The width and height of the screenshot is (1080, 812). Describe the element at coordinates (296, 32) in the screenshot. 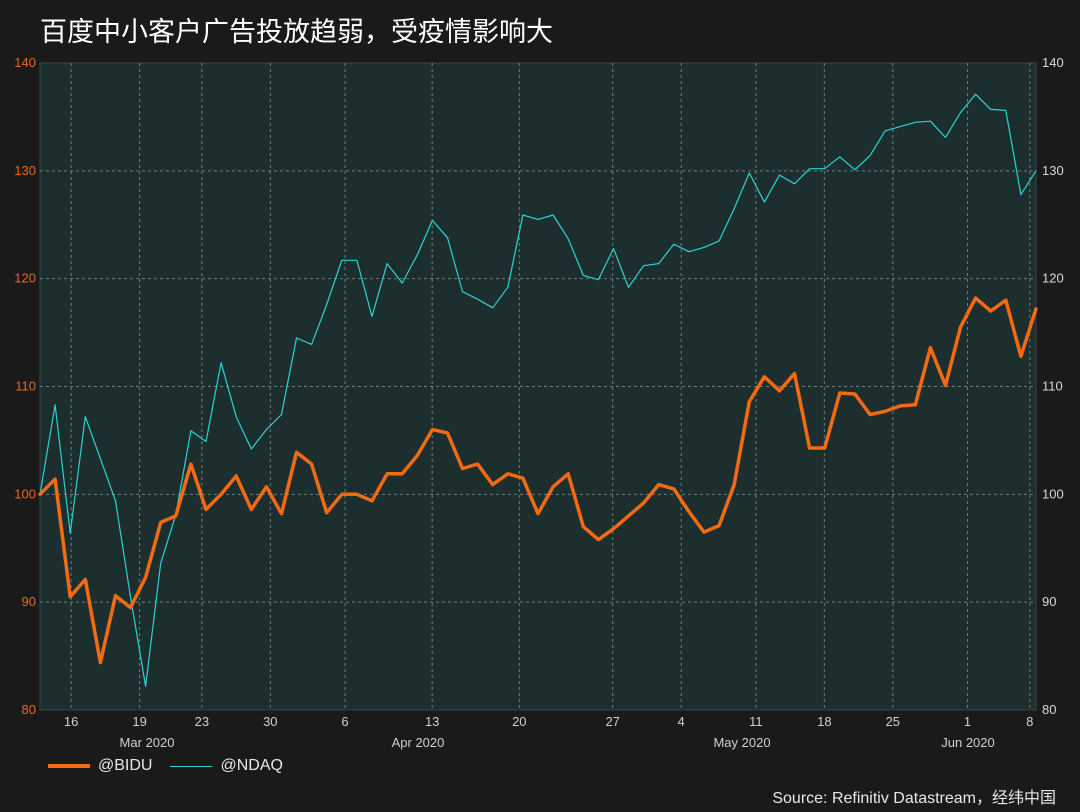

I see `chart-title: 百度中小客户广告投放趋弱，受疫情影响大` at that location.